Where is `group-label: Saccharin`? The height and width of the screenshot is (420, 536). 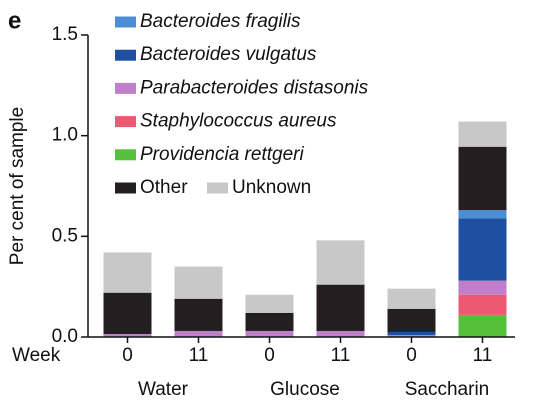 group-label: Saccharin is located at coordinates (447, 389).